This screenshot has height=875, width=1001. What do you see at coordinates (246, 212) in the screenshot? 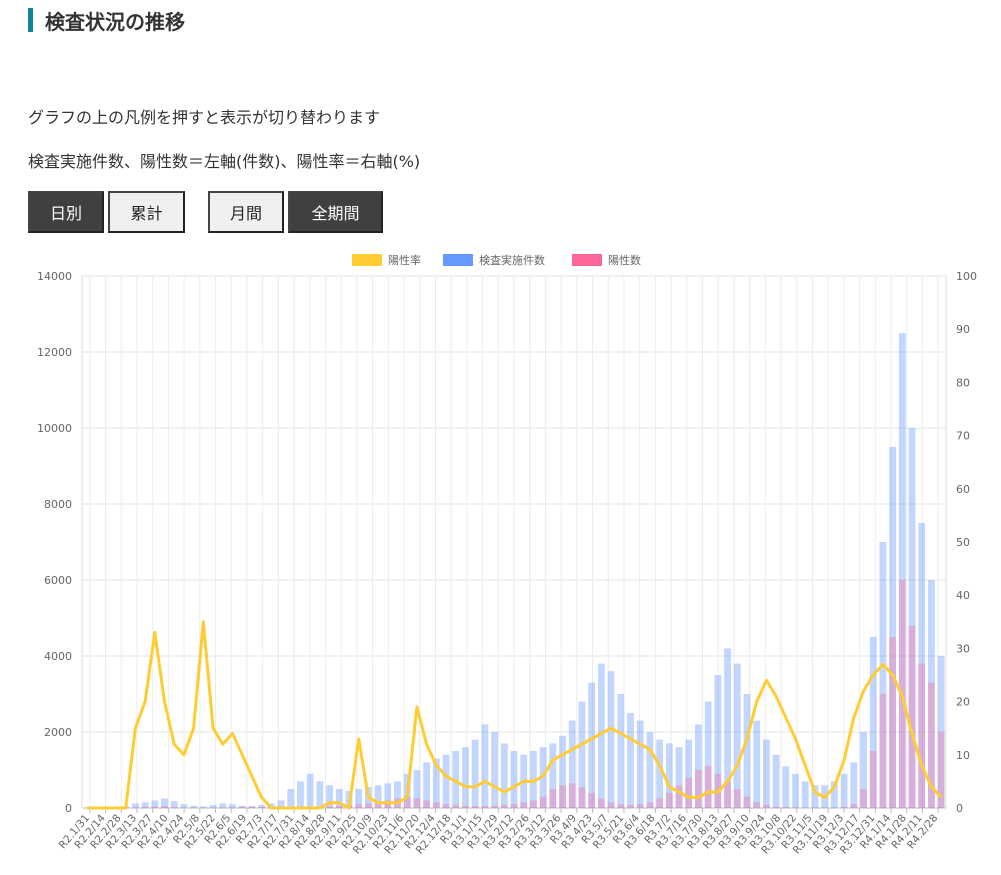
I see `monthly-button: 月間` at bounding box center [246, 212].